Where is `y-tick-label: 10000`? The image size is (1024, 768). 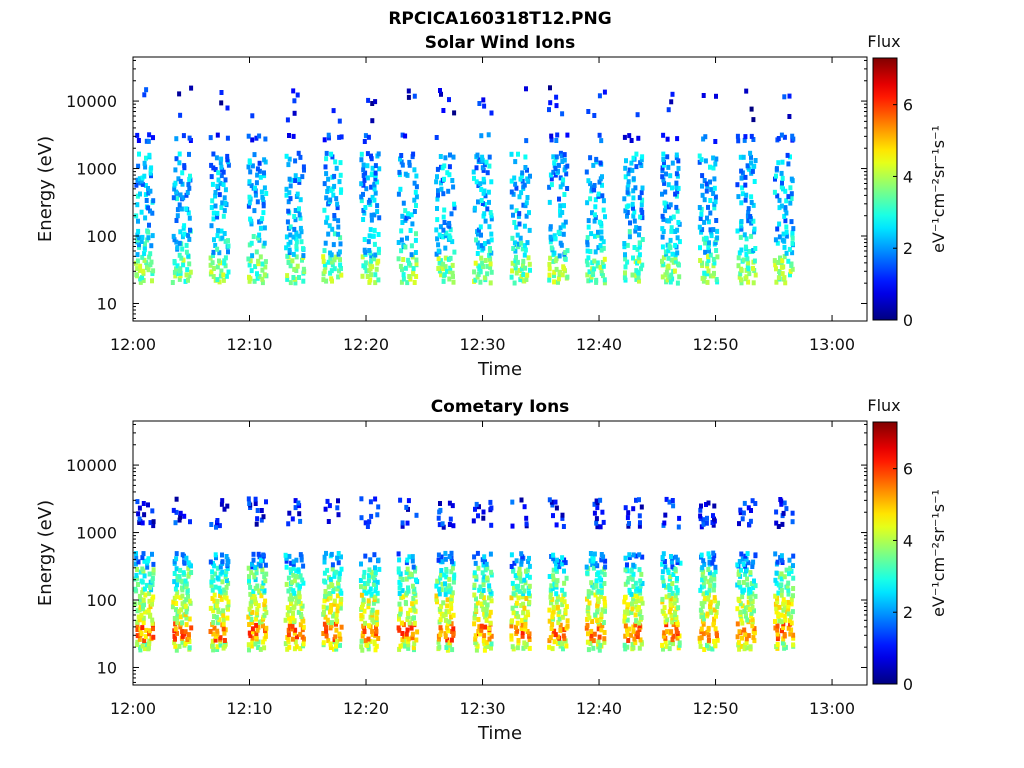
y-tick-label: 10000 is located at coordinates (91, 465).